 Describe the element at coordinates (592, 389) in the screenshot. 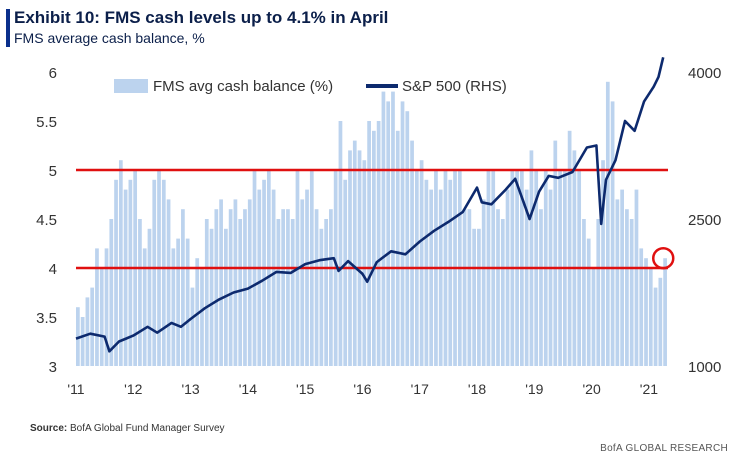

I see `x-tick-label: '20` at that location.